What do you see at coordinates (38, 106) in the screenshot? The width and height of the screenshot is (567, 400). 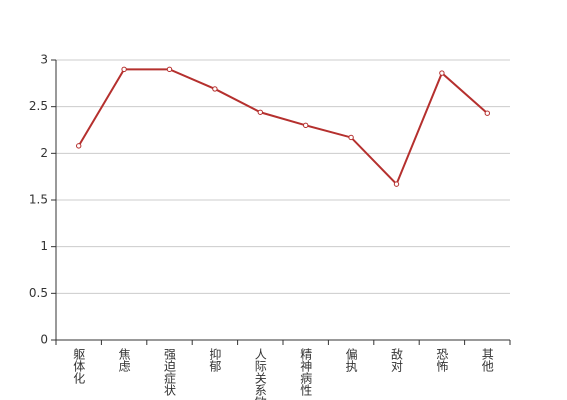 I see `y-tick-label: 2.5` at bounding box center [38, 106].